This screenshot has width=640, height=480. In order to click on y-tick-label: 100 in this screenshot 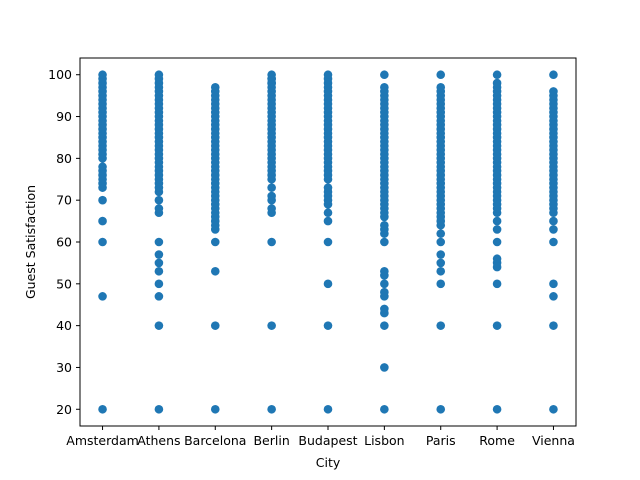, I will do `click(60, 74)`.